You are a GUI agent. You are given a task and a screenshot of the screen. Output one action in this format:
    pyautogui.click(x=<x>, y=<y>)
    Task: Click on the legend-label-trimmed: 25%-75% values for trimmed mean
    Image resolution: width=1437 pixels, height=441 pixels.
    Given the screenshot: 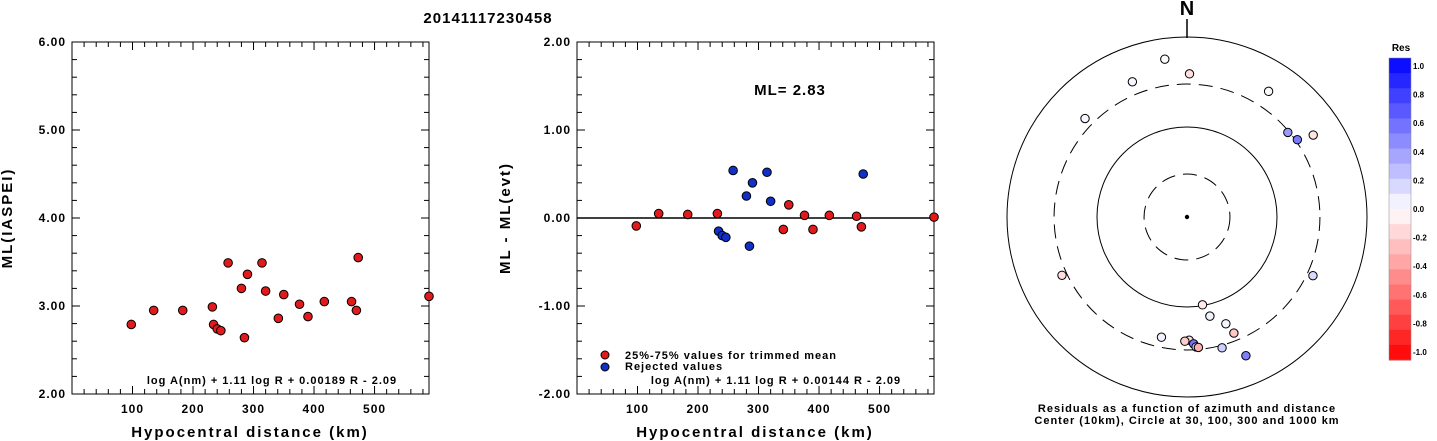 What is the action you would take?
    pyautogui.click(x=731, y=356)
    